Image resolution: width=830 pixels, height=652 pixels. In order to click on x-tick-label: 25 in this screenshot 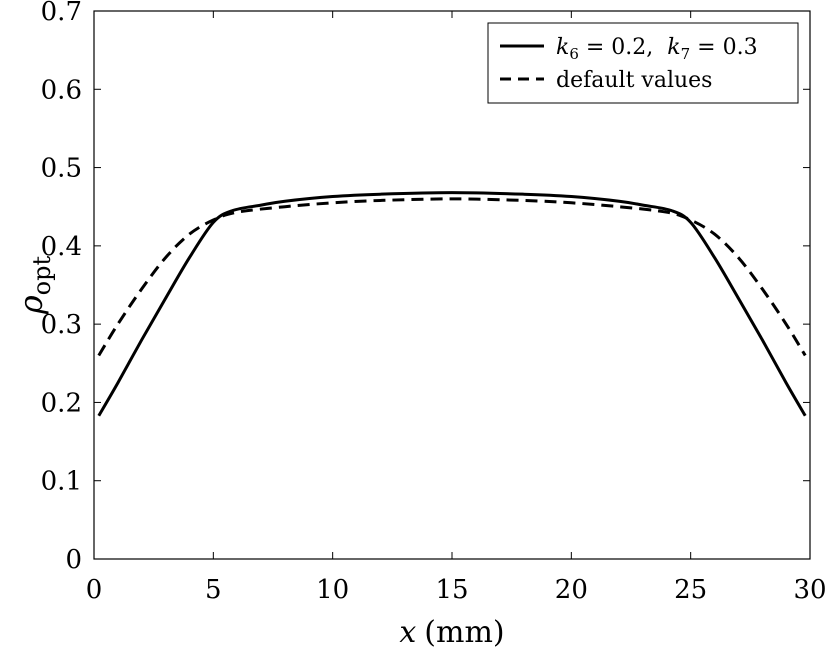, I will do `click(690, 590)`.